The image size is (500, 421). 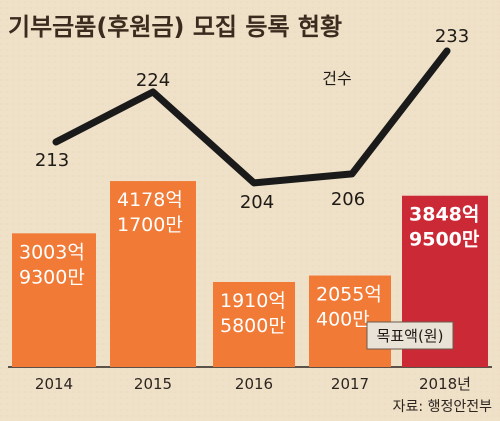 What do you see at coordinates (153, 80) in the screenshot?
I see `count-value-label: 224` at bounding box center [153, 80].